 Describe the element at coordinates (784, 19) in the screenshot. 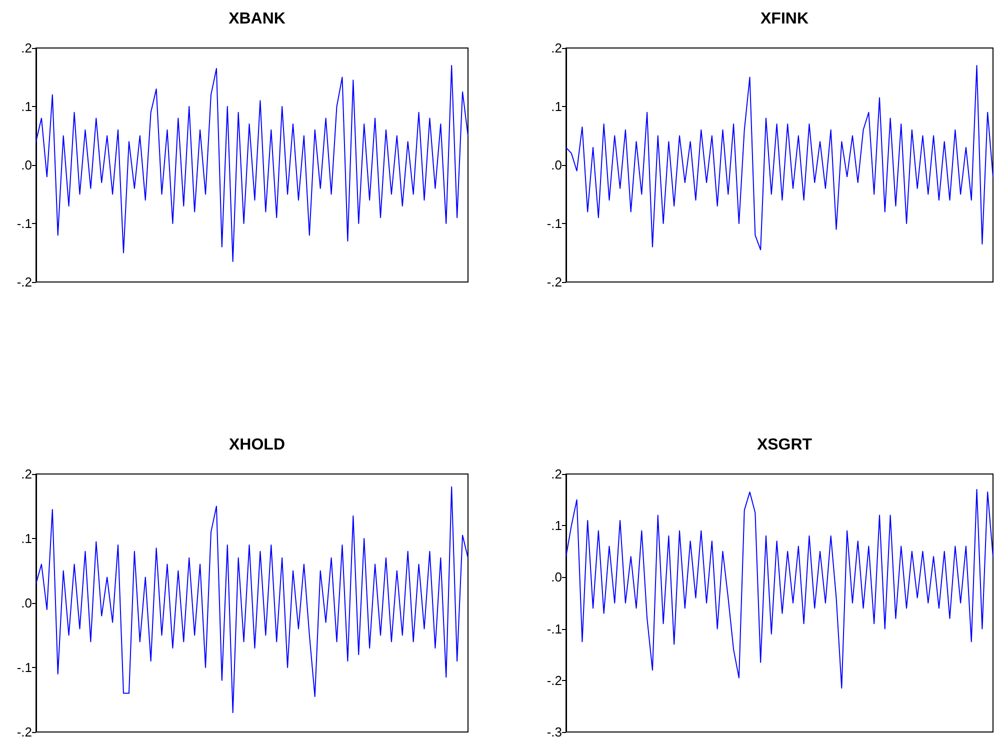

I see `chart-title: XFINK` at that location.